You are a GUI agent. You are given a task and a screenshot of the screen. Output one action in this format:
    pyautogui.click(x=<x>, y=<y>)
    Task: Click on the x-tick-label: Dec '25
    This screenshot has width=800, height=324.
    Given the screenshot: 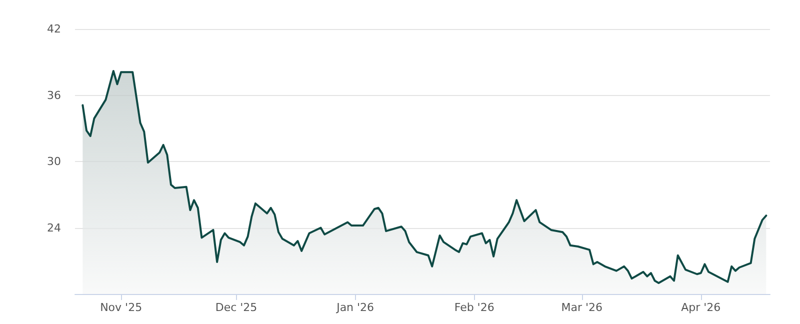 What is the action you would take?
    pyautogui.click(x=236, y=307)
    